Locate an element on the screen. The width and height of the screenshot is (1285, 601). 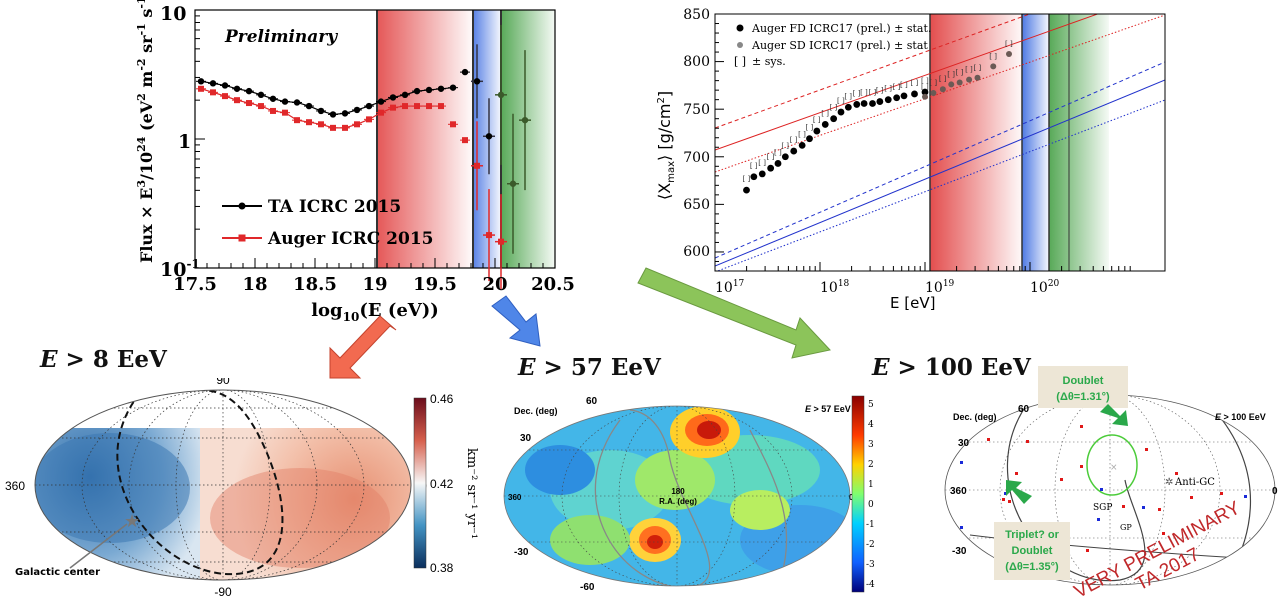
map3-triplet-line1: Triplet? or is located at coordinates (1032, 535).